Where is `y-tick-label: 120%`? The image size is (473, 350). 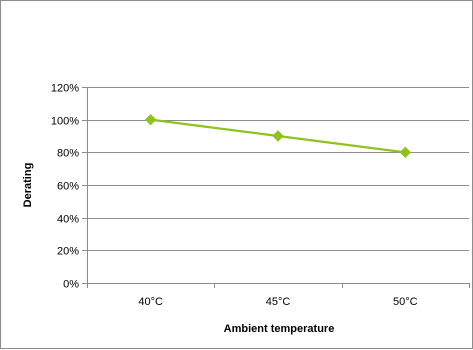 y-tick-label: 120% is located at coordinates (65, 89).